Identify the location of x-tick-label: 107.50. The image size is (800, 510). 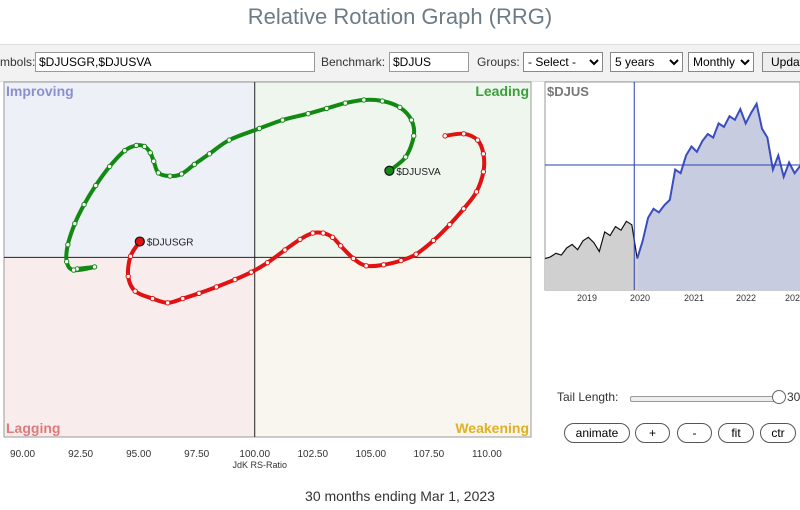
(429, 454).